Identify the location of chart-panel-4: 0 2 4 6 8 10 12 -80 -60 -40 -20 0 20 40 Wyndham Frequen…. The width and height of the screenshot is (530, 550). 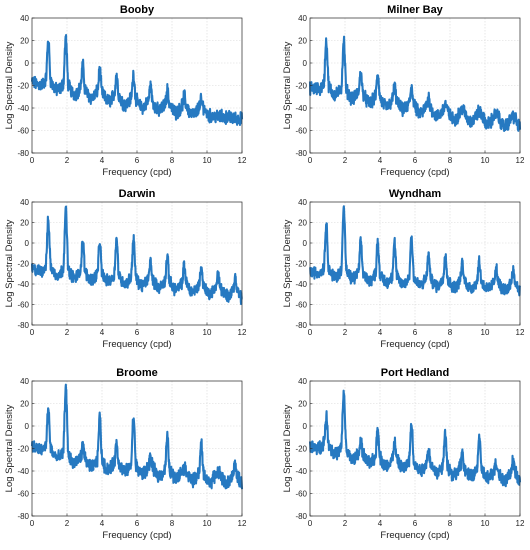
(403, 269).